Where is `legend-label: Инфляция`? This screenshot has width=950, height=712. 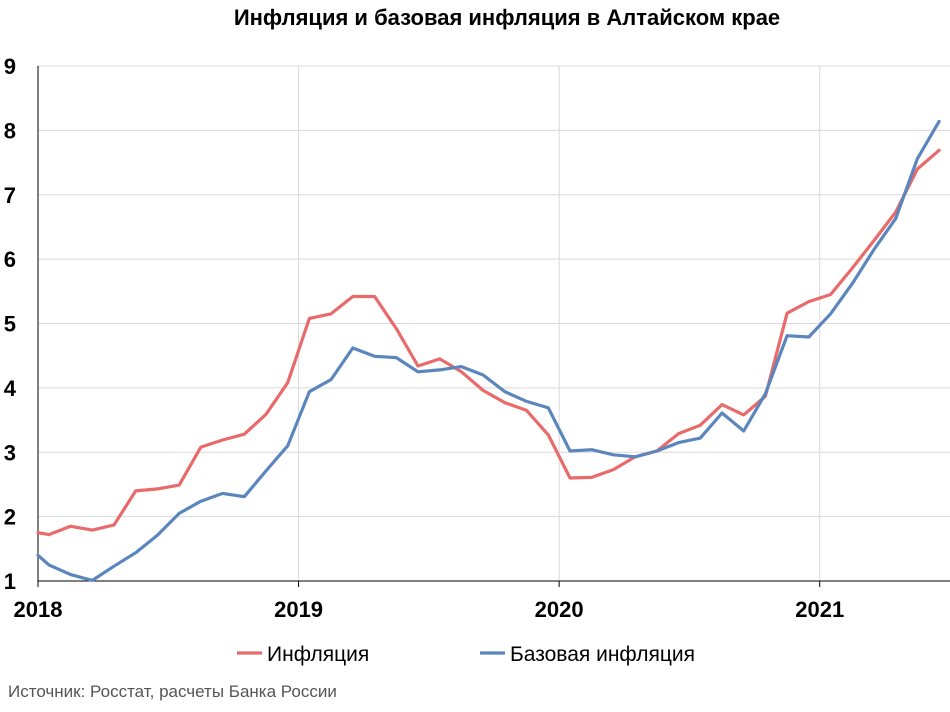
legend-label: Инфляция is located at coordinates (318, 654).